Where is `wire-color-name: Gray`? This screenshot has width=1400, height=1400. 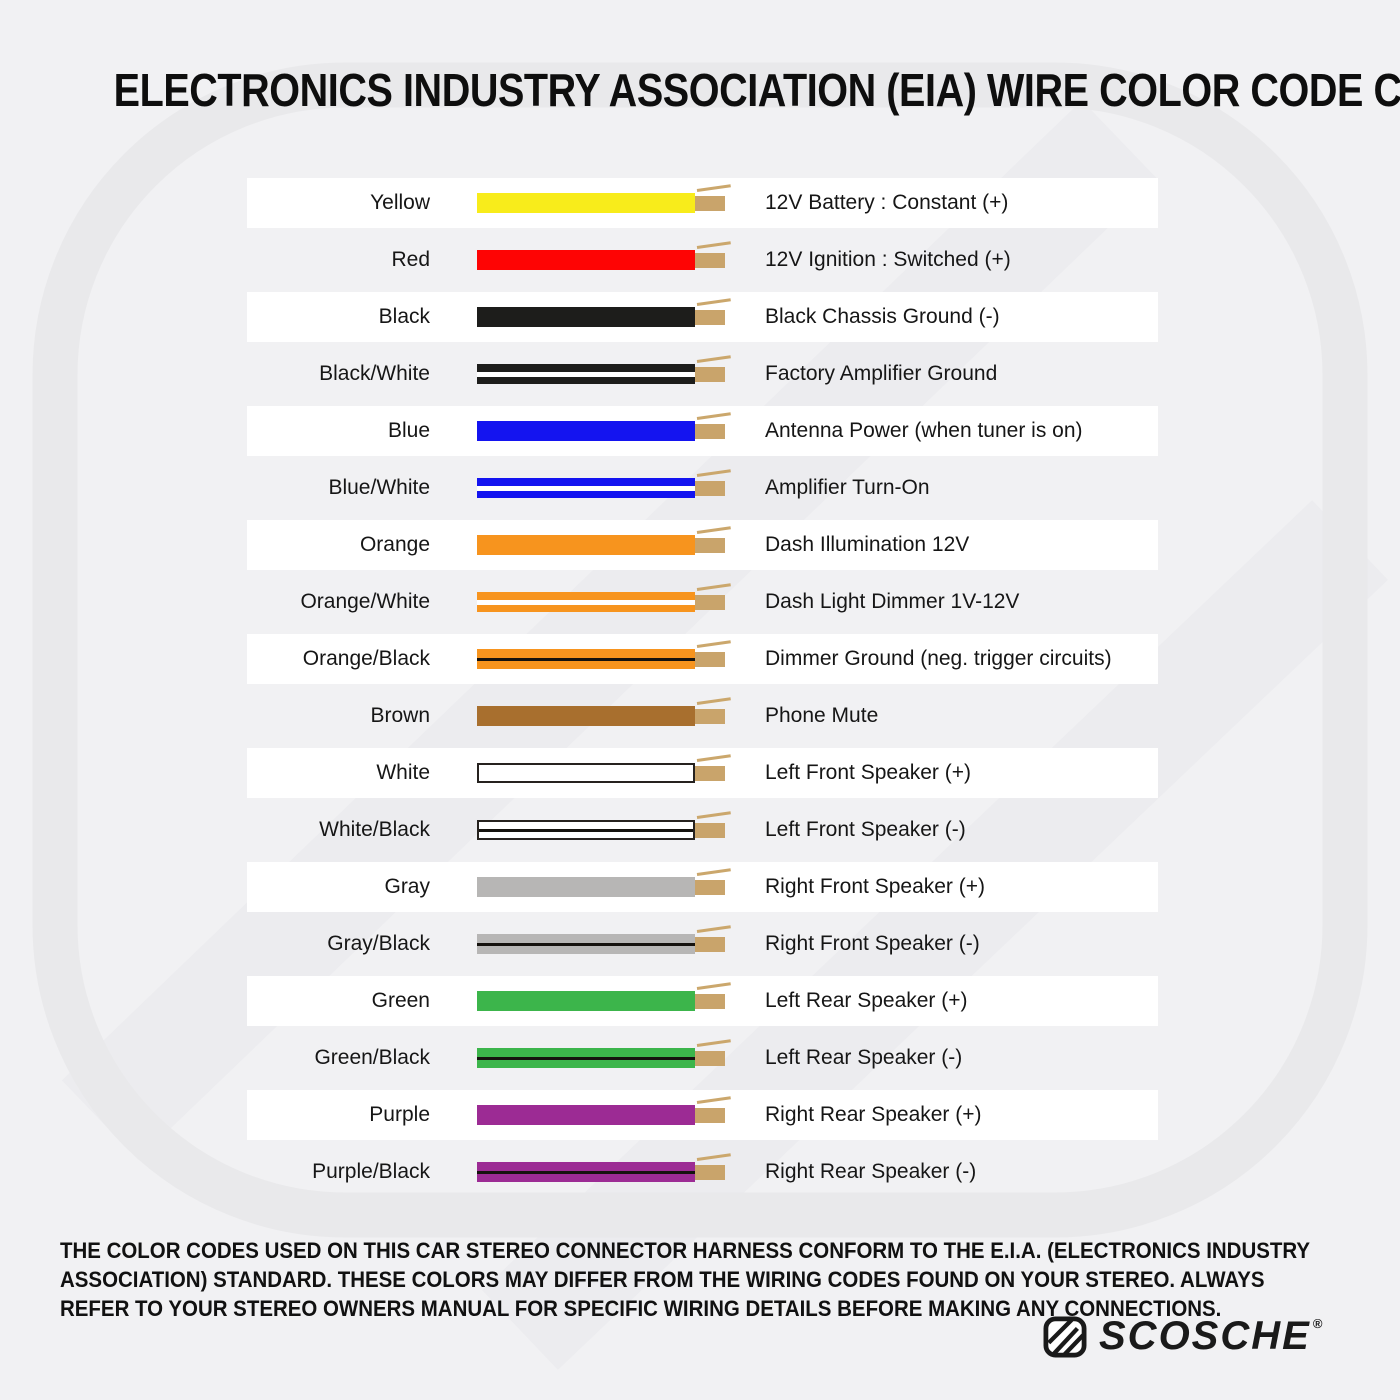
wire-color-name: Gray is located at coordinates (407, 886).